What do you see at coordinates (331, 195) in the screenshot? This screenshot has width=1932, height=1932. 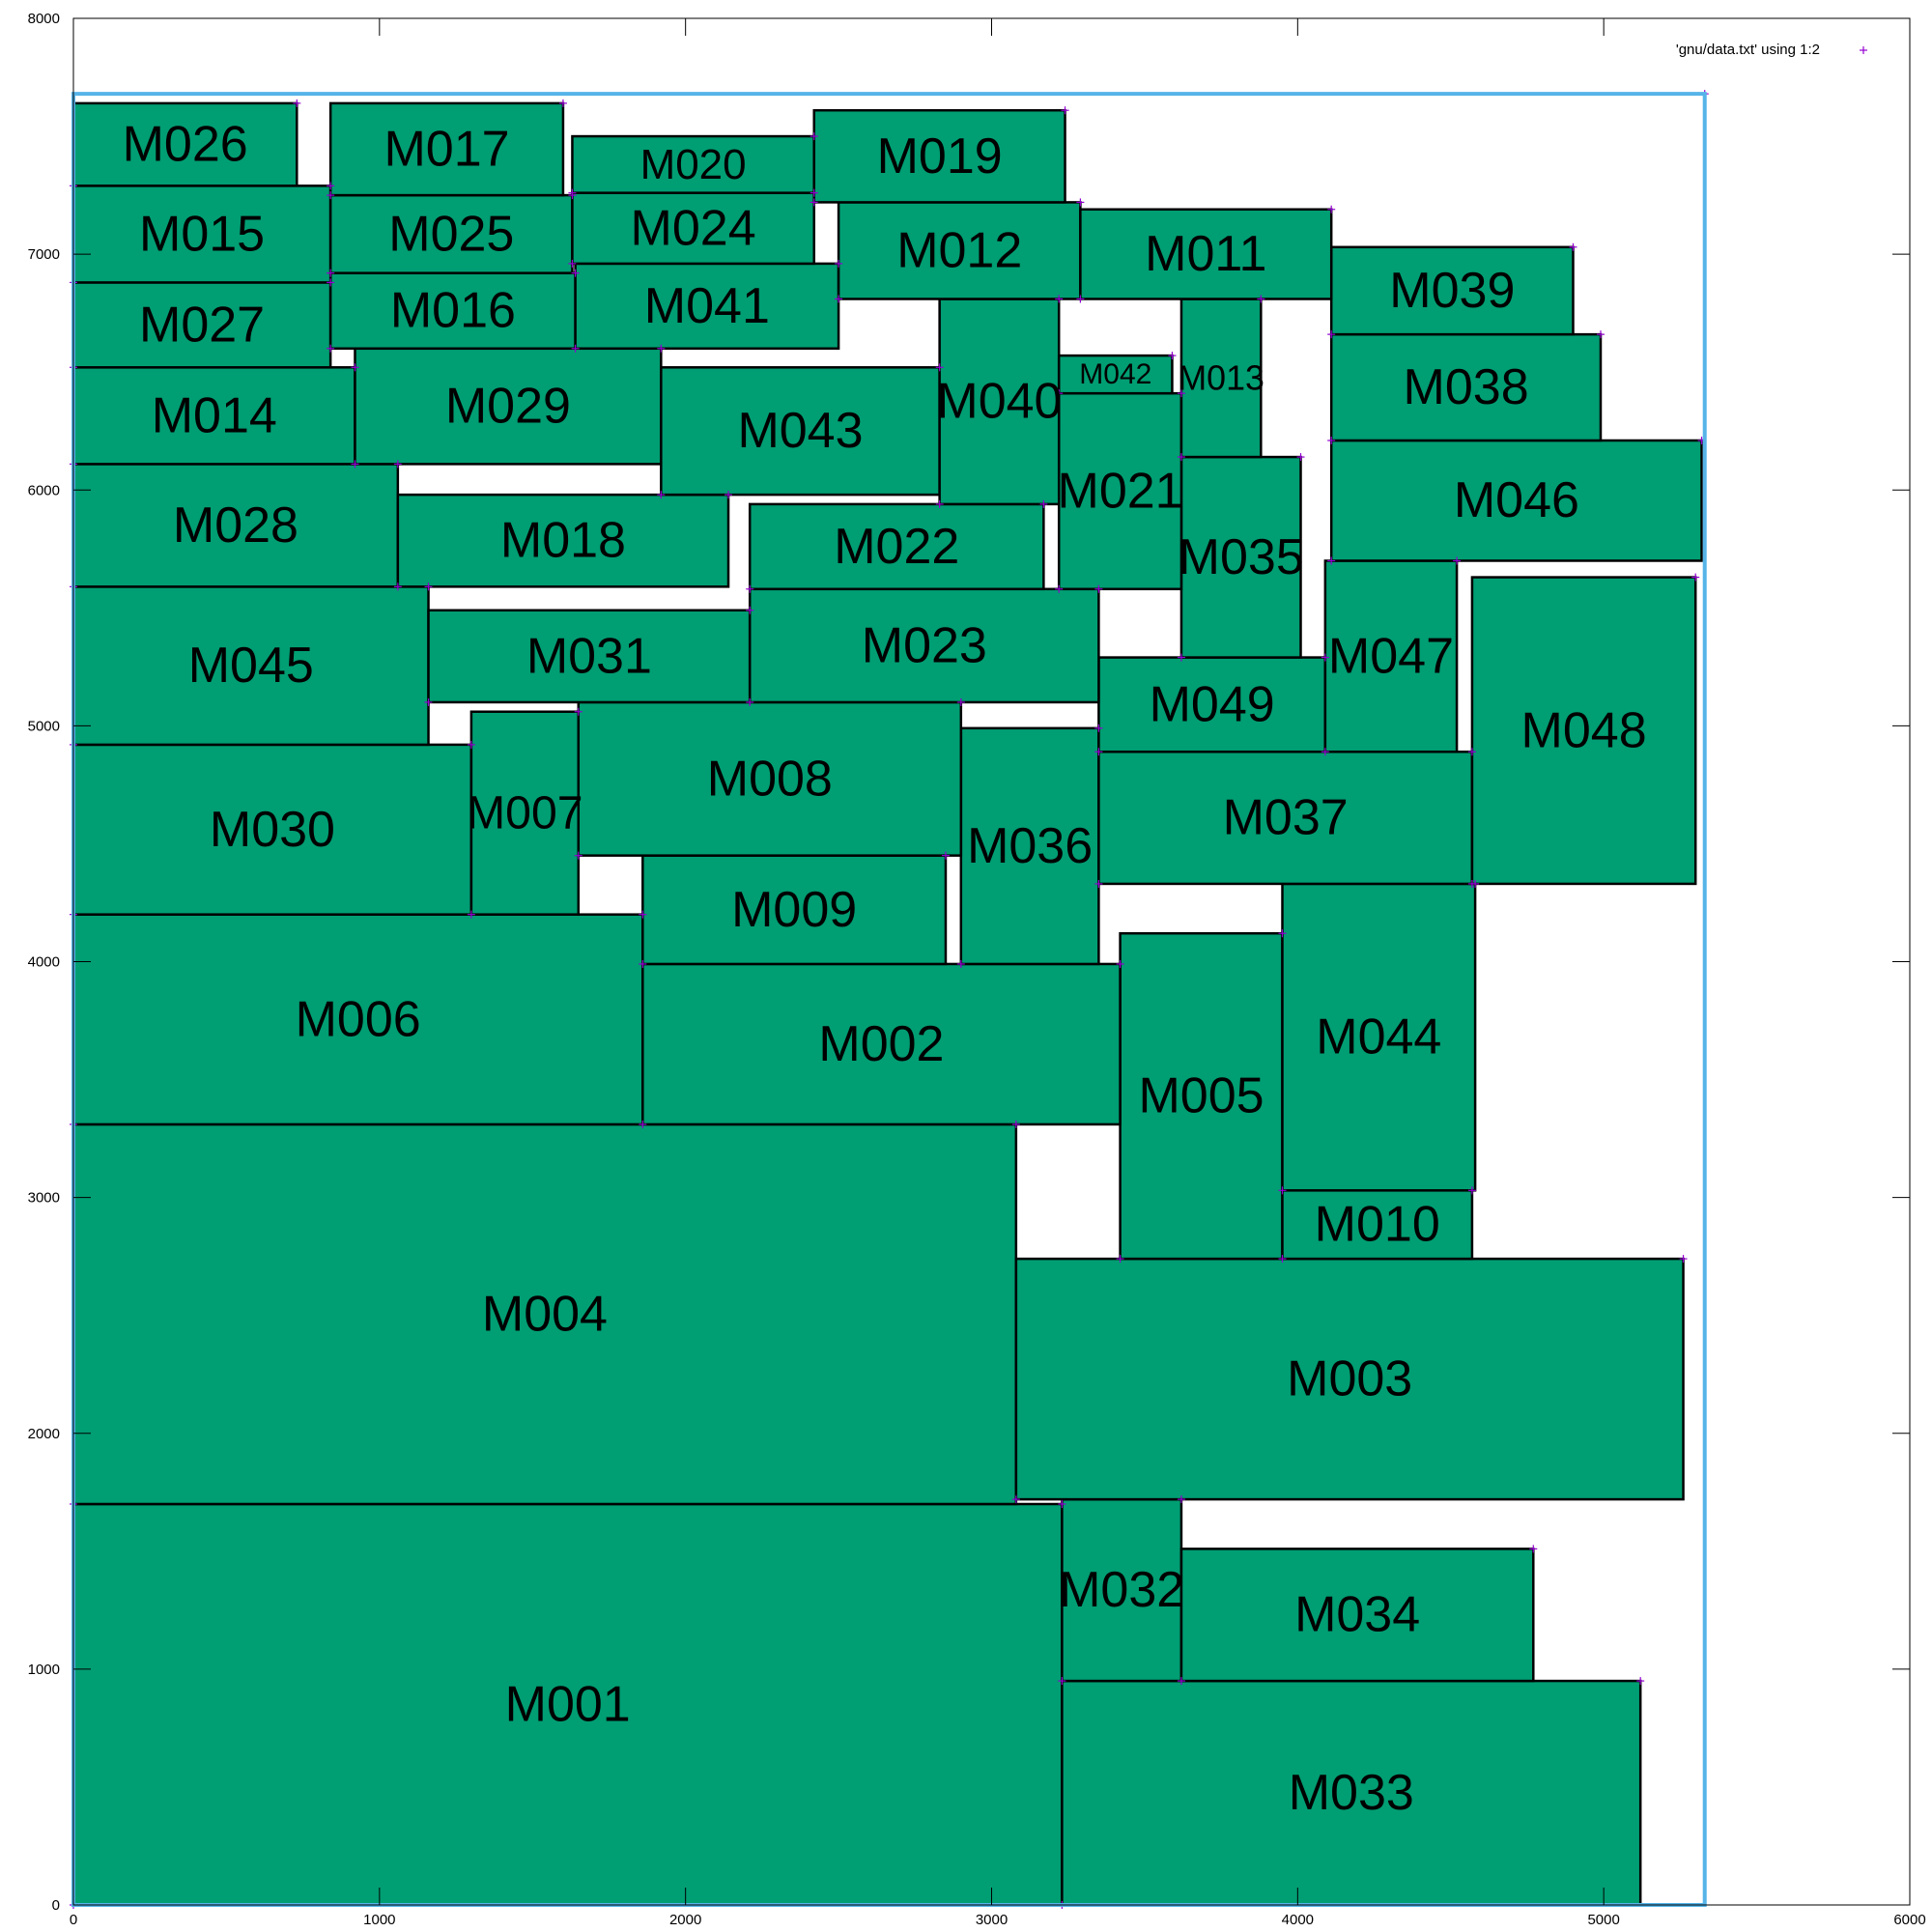 I see `marker-m017-start` at bounding box center [331, 195].